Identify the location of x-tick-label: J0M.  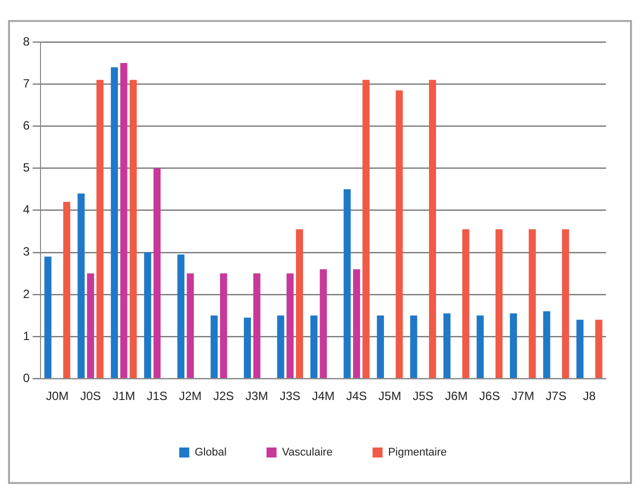
(57, 396).